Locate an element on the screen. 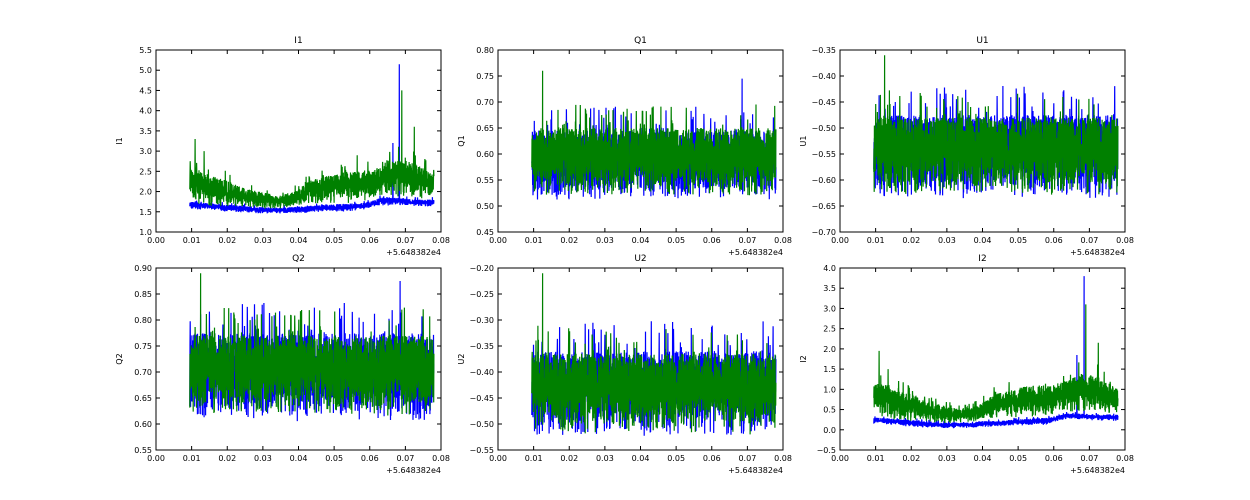 This screenshot has width=1250, height=500. y-tick-label: 0.75 is located at coordinates (485, 76).